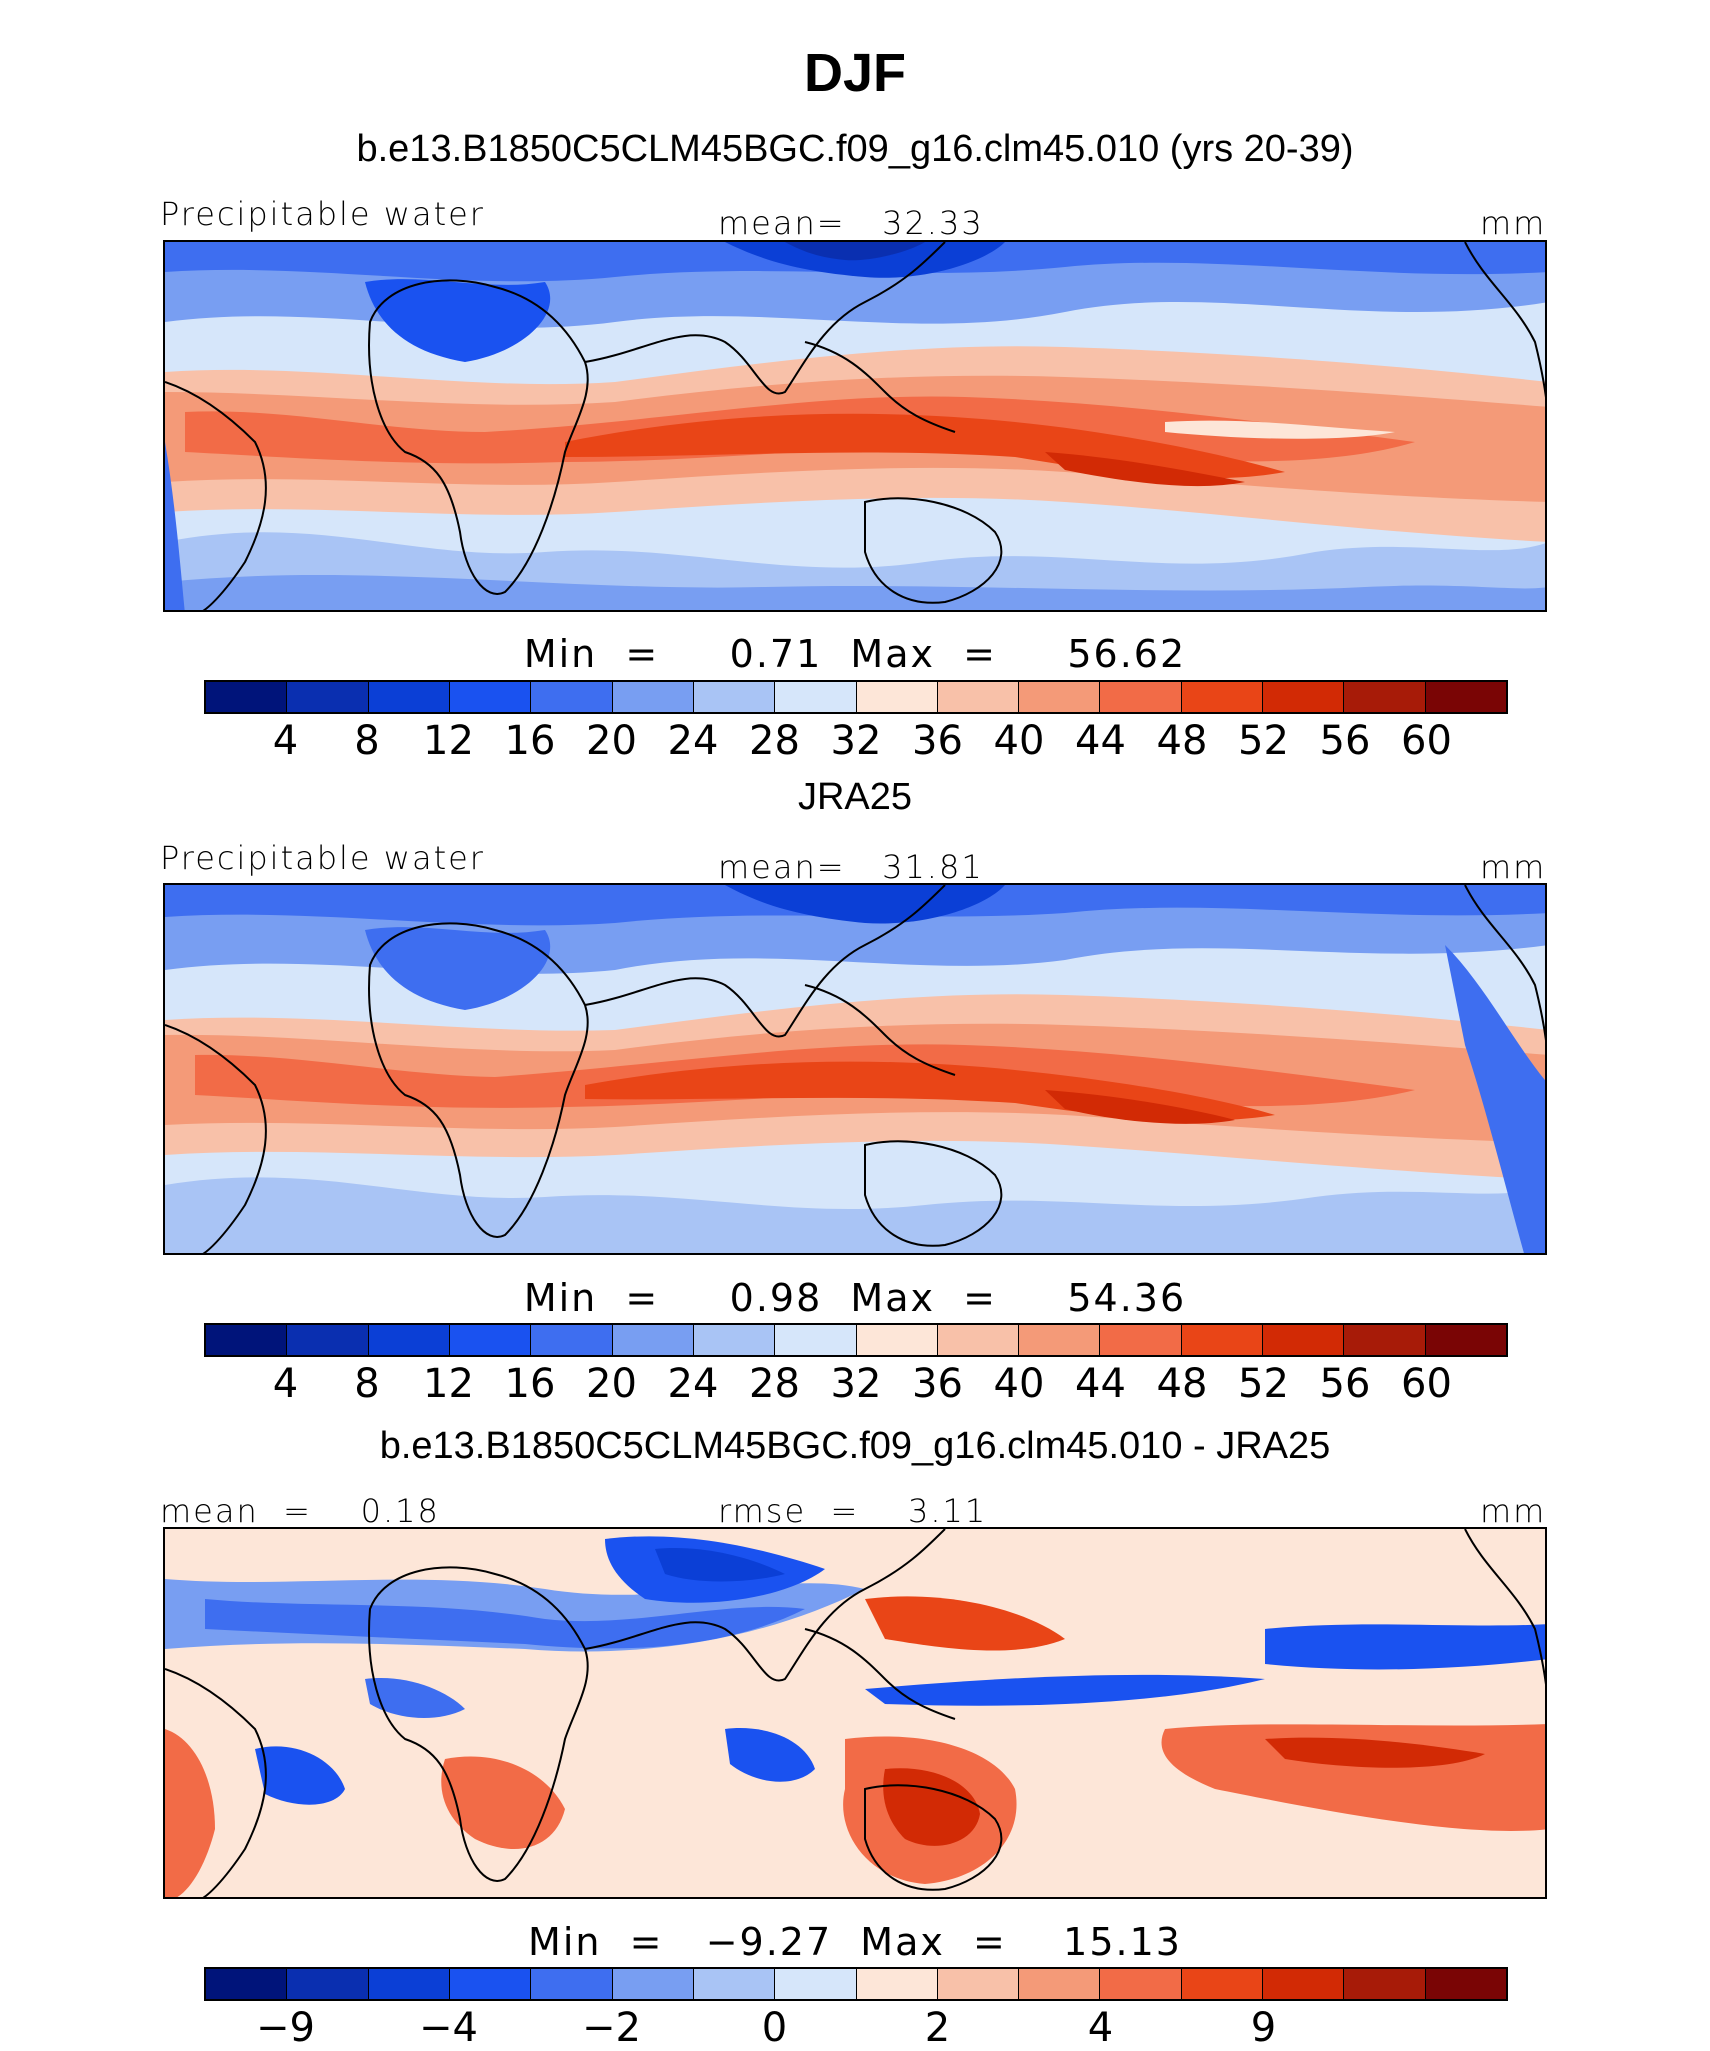  I want to click on panel-2-colorbar, so click(856, 1340).